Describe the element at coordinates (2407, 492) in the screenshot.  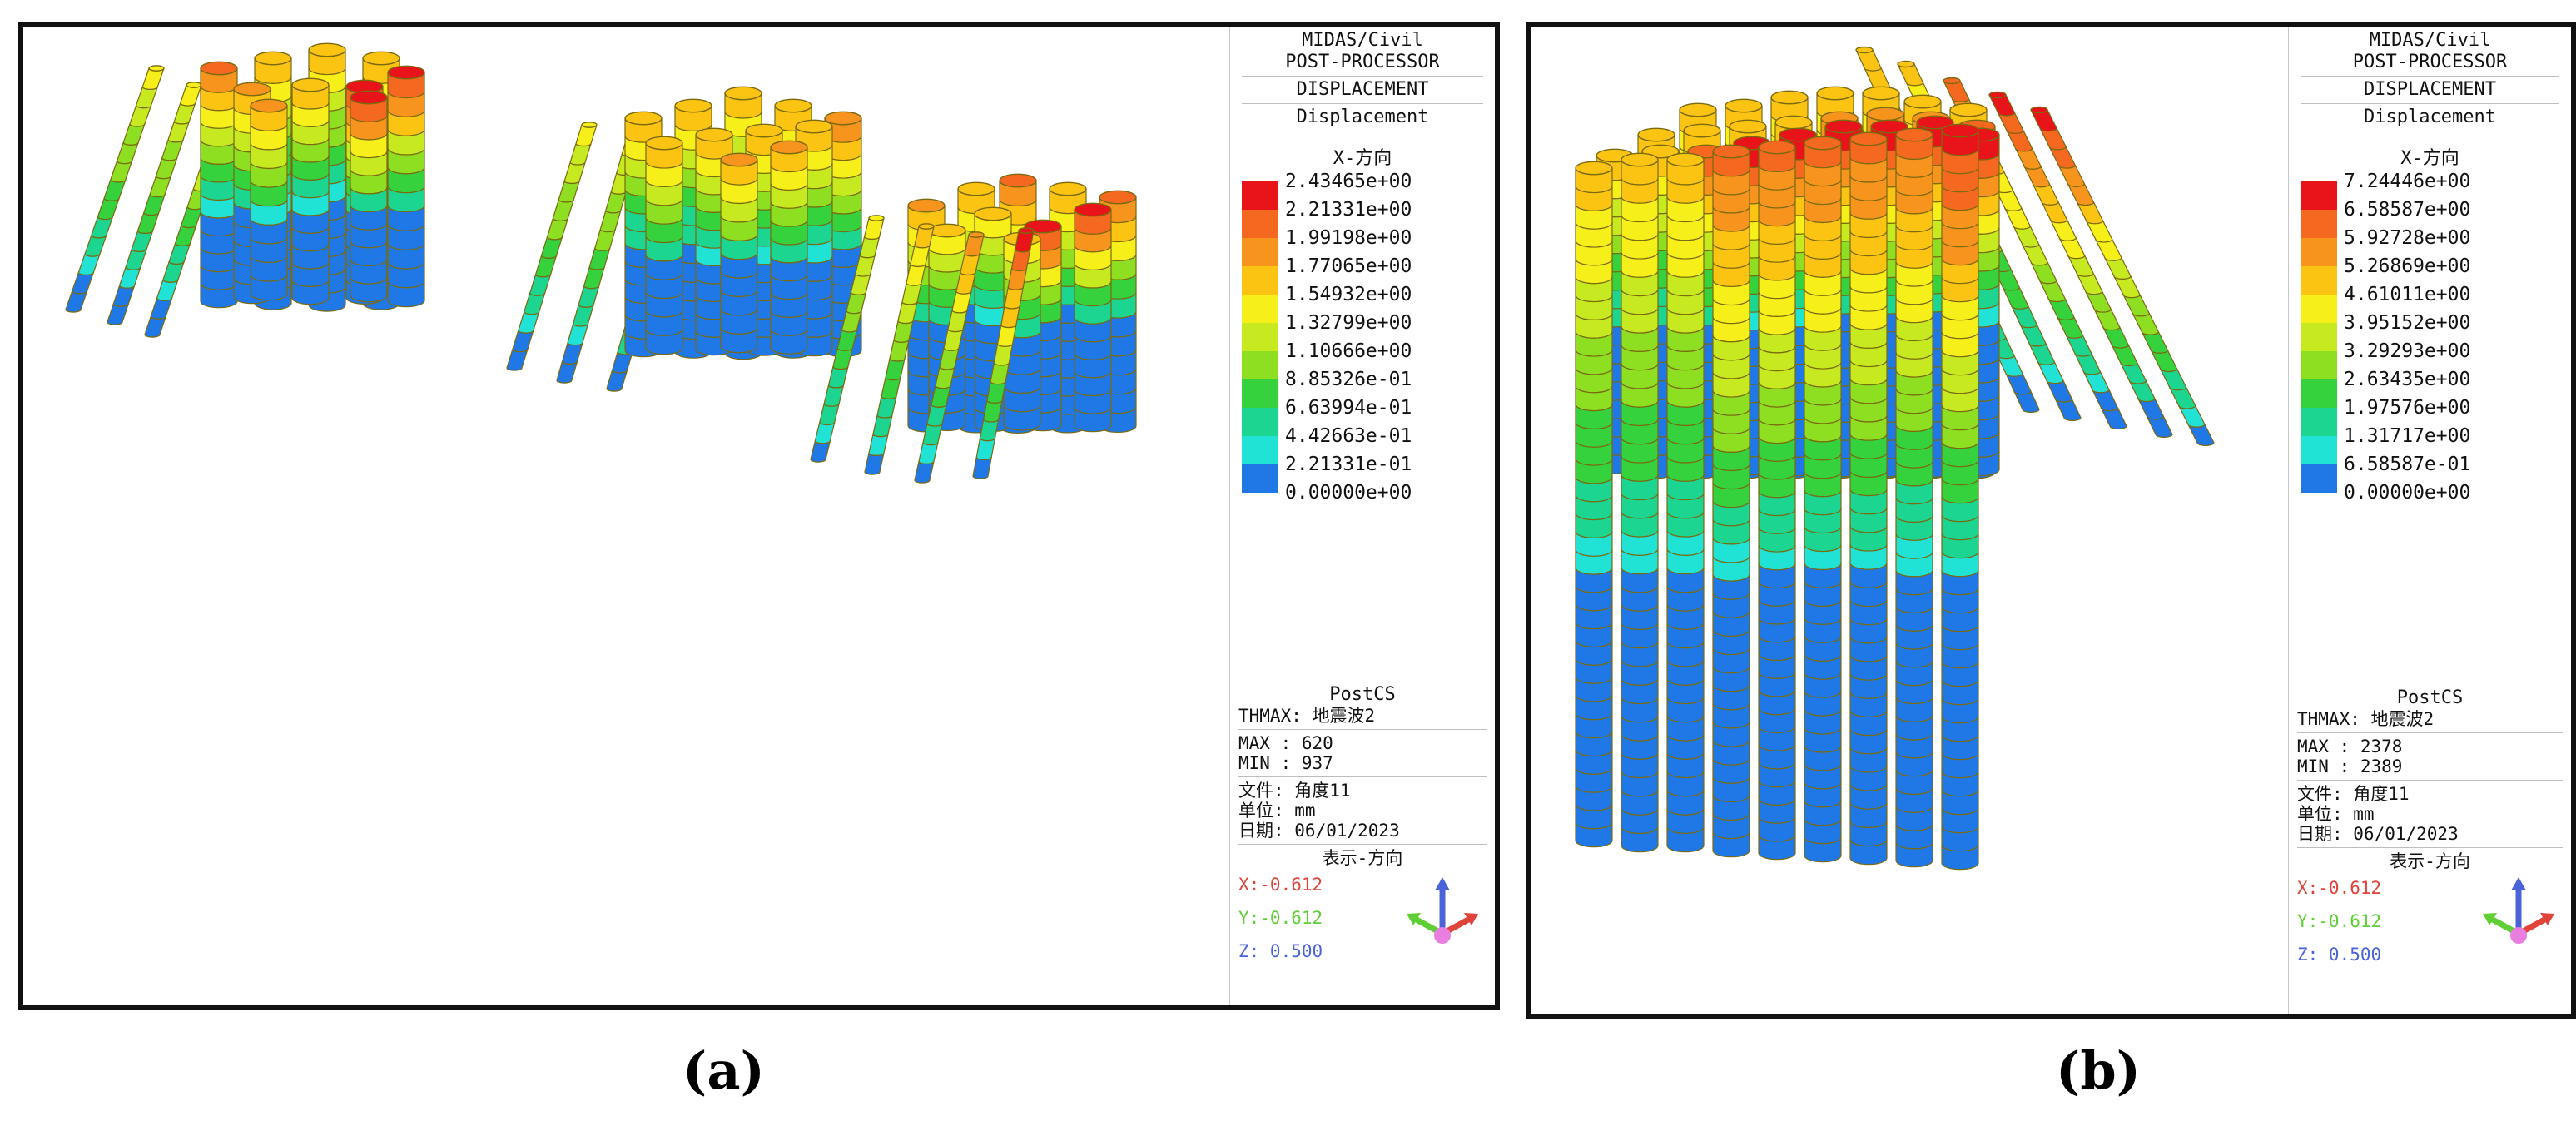
I see `scale-value: 0.00000e+00` at that location.